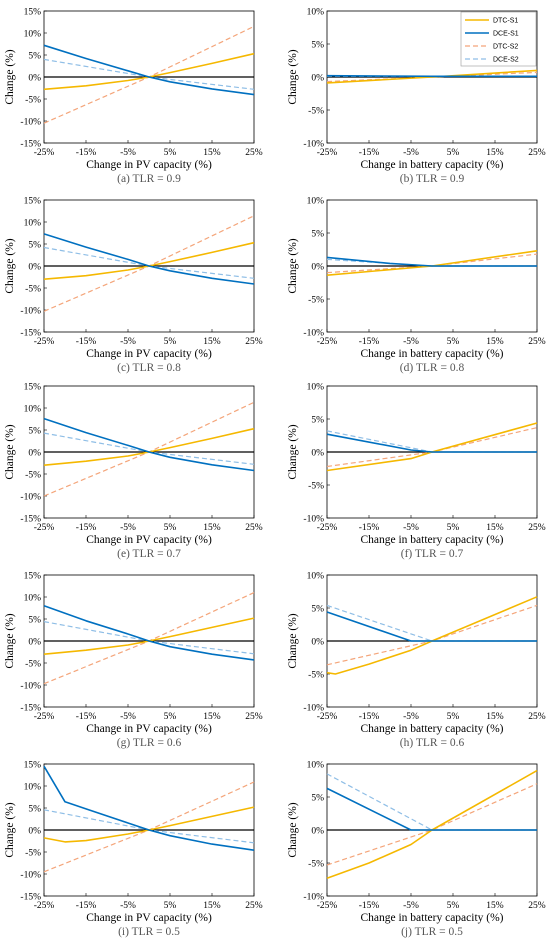 The height and width of the screenshot is (951, 550). What do you see at coordinates (149, 743) in the screenshot?
I see `panel-caption: (g) TLR = 0.6` at bounding box center [149, 743].